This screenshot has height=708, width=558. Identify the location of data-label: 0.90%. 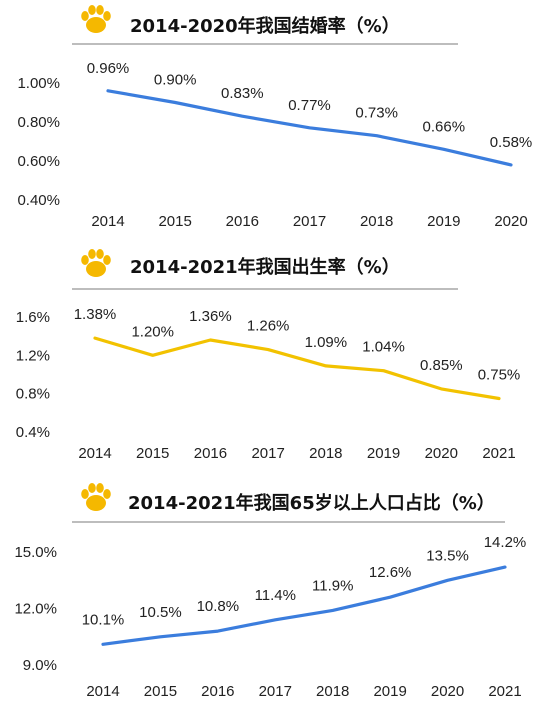
(175, 80).